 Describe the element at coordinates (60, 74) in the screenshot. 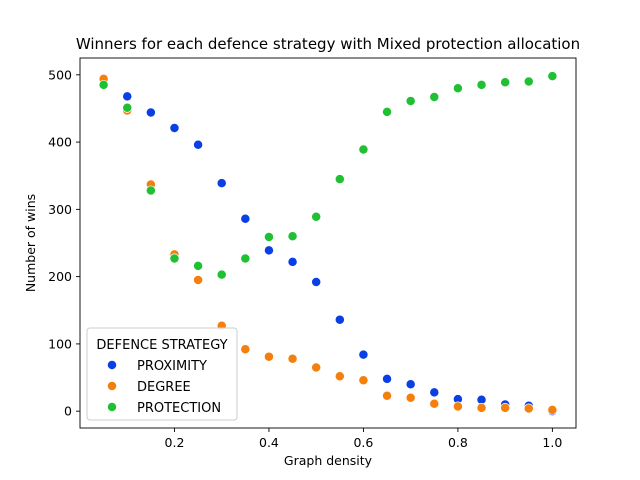

I see `y-tick-label: 500` at that location.